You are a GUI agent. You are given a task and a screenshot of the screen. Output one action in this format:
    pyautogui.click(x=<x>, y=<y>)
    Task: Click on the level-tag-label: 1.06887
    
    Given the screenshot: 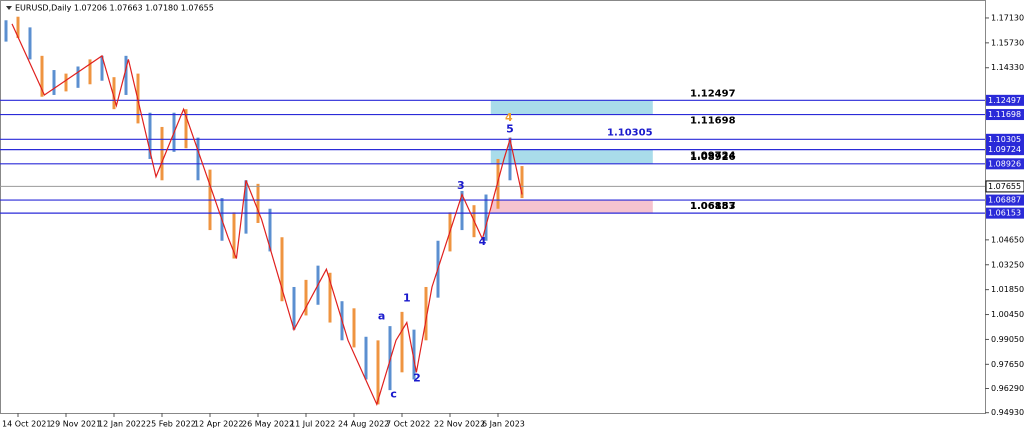 What is the action you would take?
    pyautogui.click(x=1004, y=200)
    